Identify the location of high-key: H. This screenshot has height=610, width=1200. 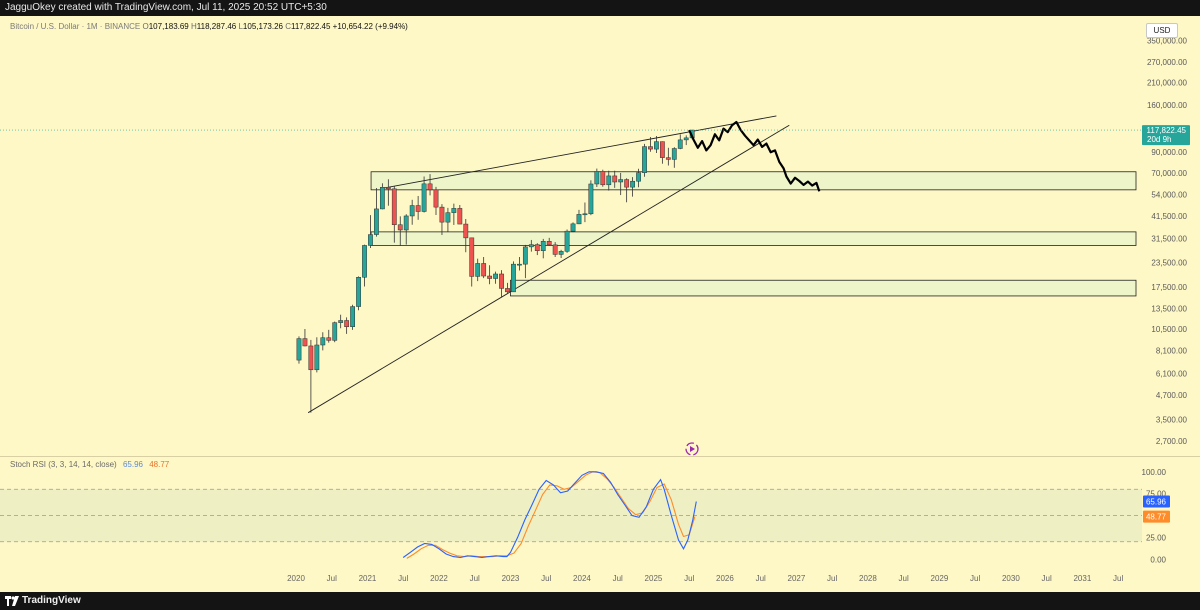
(194, 26).